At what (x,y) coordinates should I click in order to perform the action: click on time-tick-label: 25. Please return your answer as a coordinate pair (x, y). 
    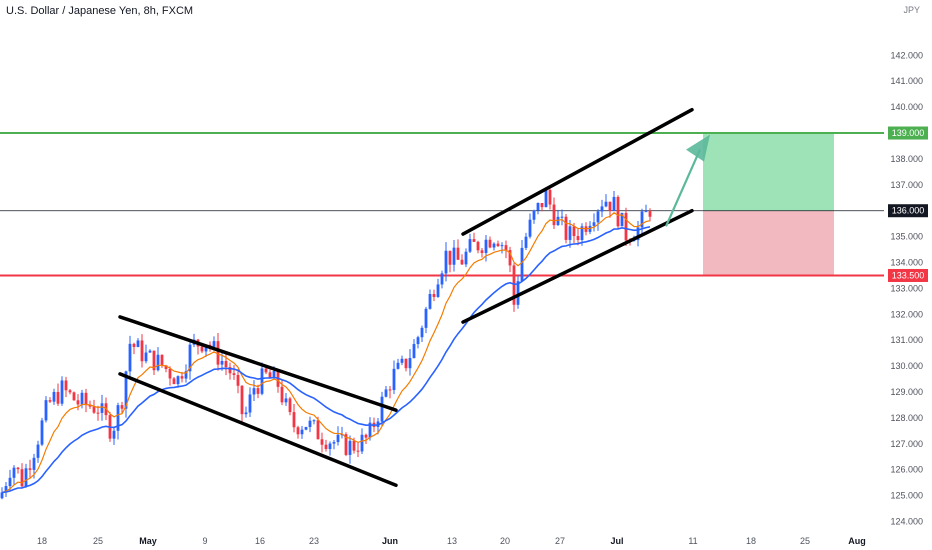
    Looking at the image, I should click on (805, 541).